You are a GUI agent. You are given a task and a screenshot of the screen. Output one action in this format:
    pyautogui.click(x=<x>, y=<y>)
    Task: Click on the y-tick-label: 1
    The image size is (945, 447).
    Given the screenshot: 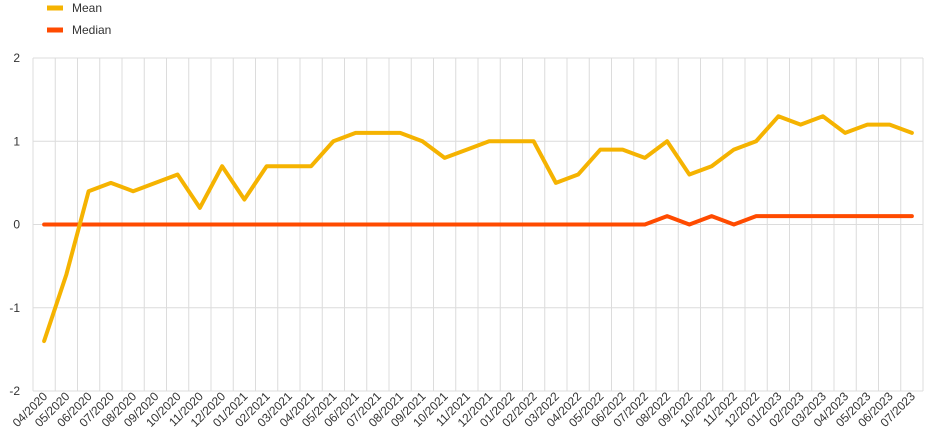 What is the action you would take?
    pyautogui.click(x=16, y=141)
    